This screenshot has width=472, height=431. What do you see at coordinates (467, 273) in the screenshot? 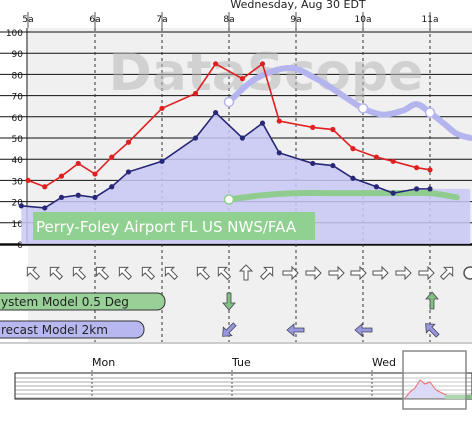
I see `calm-wind-circle` at bounding box center [467, 273].